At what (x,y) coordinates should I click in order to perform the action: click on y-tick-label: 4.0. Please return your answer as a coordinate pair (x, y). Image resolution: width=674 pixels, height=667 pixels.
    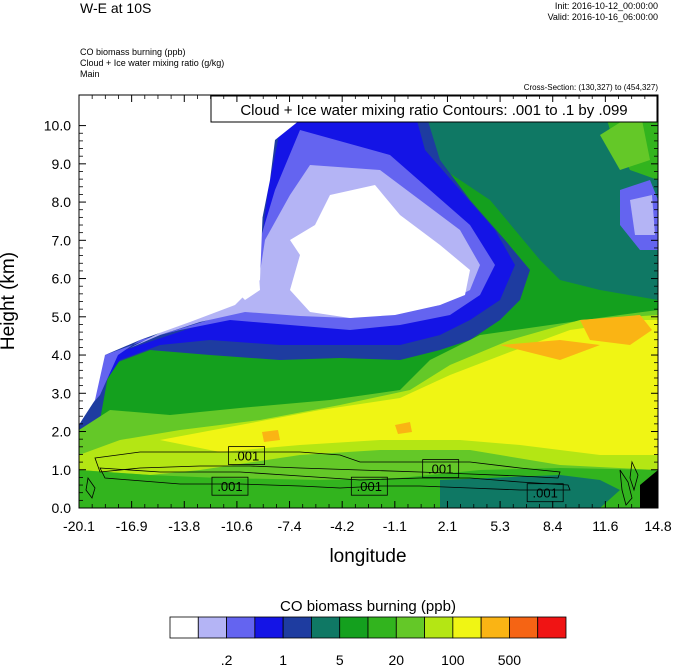
    Looking at the image, I should click on (62, 355).